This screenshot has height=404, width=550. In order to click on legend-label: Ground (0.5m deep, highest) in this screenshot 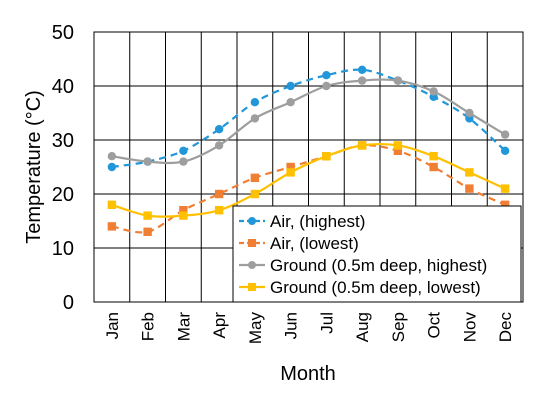, I will do `click(378, 265)`.